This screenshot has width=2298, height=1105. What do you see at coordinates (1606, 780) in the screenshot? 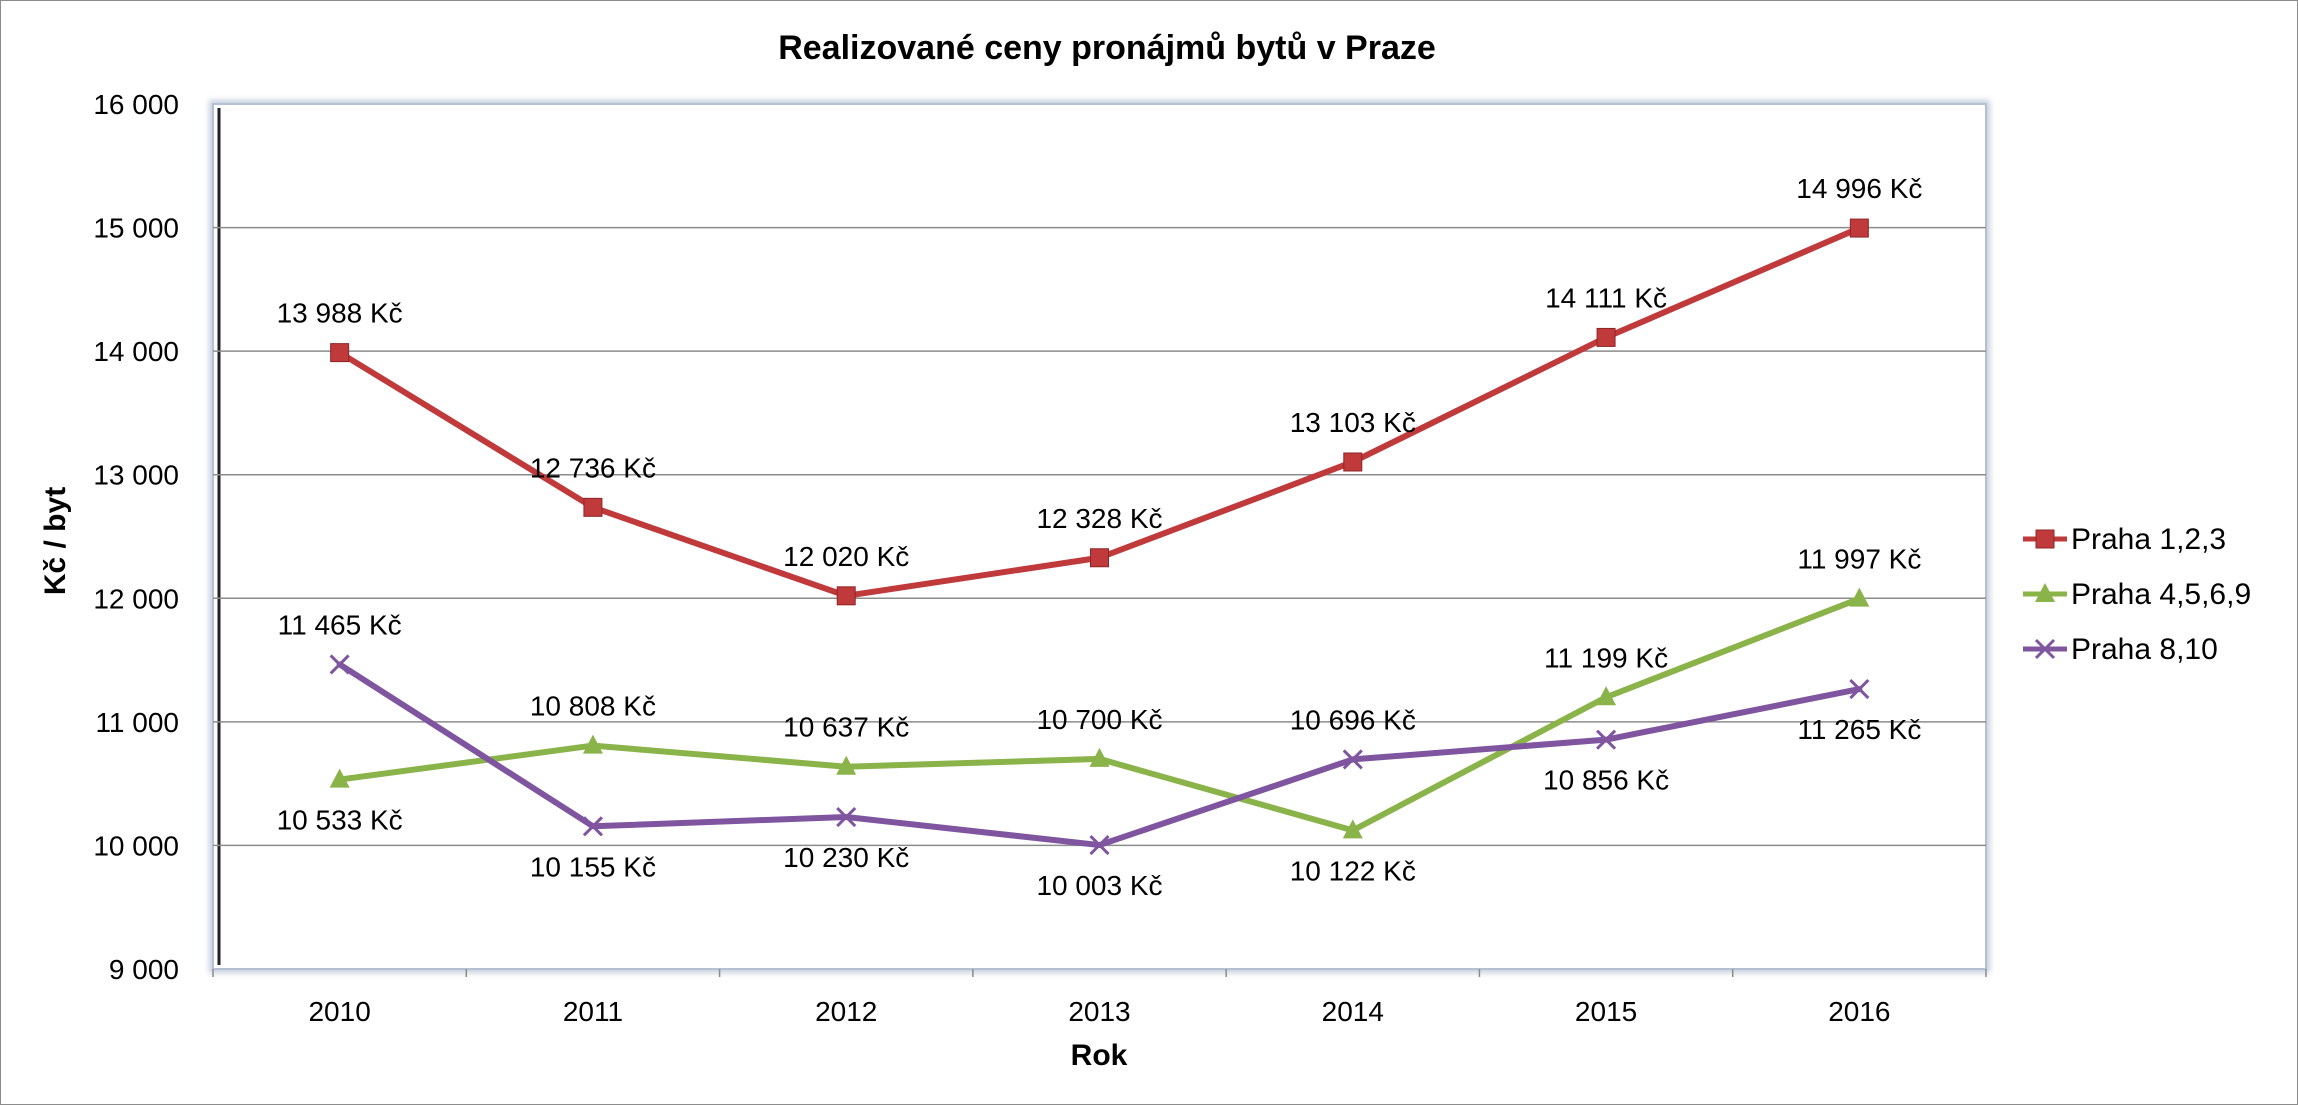
I see `data-label: 10 856 Kč` at bounding box center [1606, 780].